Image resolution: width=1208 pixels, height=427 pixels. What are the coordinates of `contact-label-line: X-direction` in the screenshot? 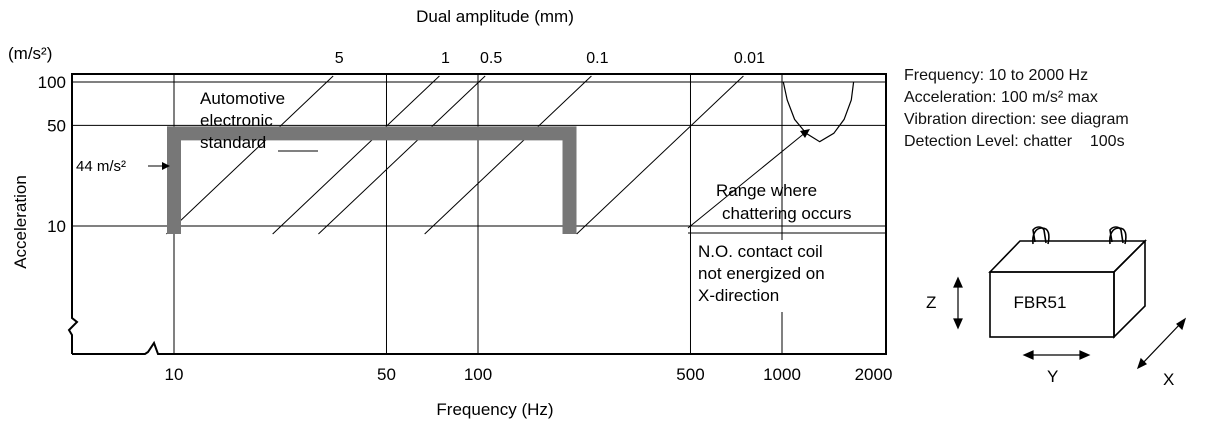 It's located at (738, 295).